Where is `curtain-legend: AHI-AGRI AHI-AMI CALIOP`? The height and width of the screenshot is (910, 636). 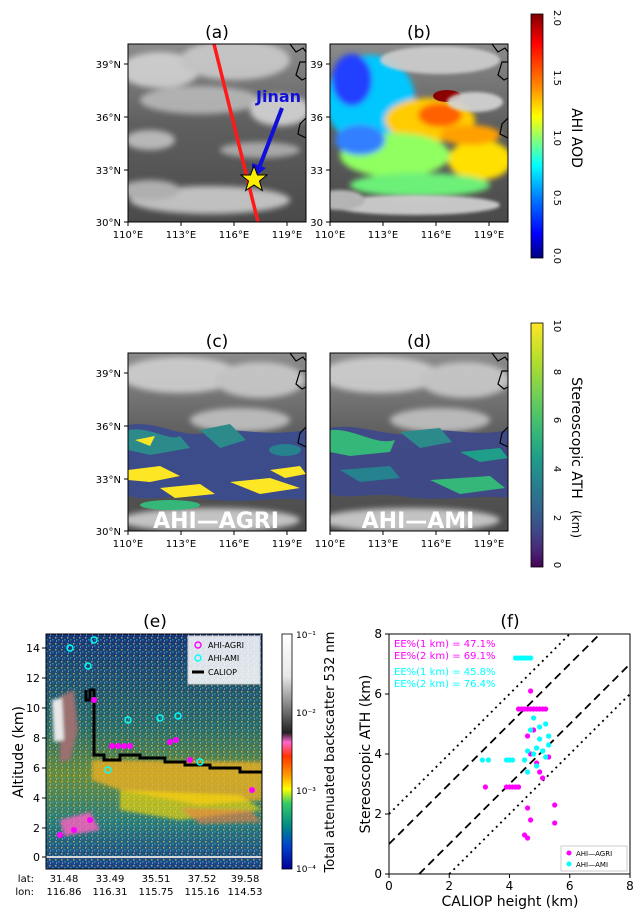 curtain-legend: AHI-AGRI AHI-AMI CALIOP is located at coordinates (224, 660).